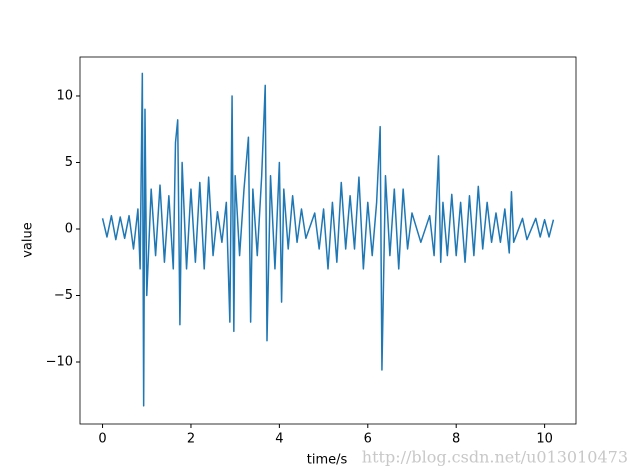  What do you see at coordinates (63, 295) in the screenshot?
I see `y-tick-label: −5` at bounding box center [63, 295].